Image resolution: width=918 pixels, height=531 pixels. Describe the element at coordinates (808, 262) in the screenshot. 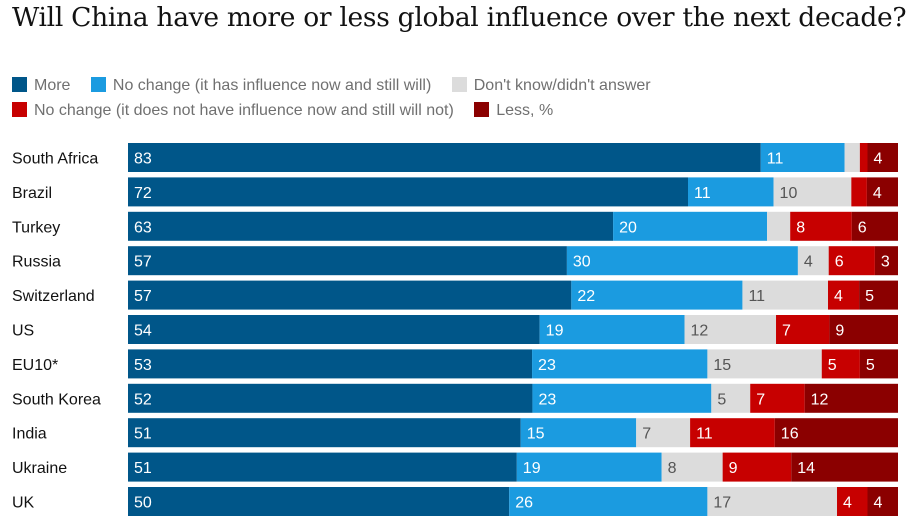

I see `data-label-russia-don-t-know-didn-t-answer: 4` at that location.